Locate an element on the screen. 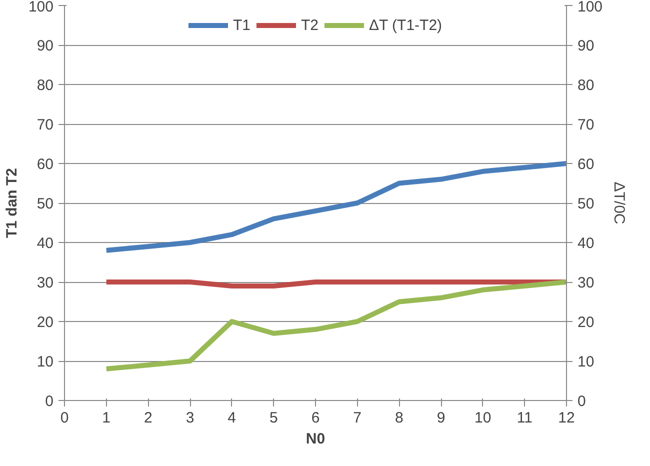 The height and width of the screenshot is (466, 650). x-tick-label: 11 is located at coordinates (524, 418).